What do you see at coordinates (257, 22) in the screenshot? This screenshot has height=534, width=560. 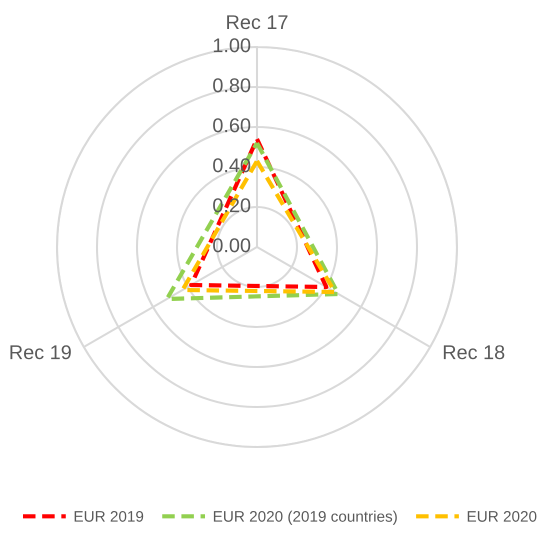 I see `spoke-label: Rec 17` at bounding box center [257, 22].